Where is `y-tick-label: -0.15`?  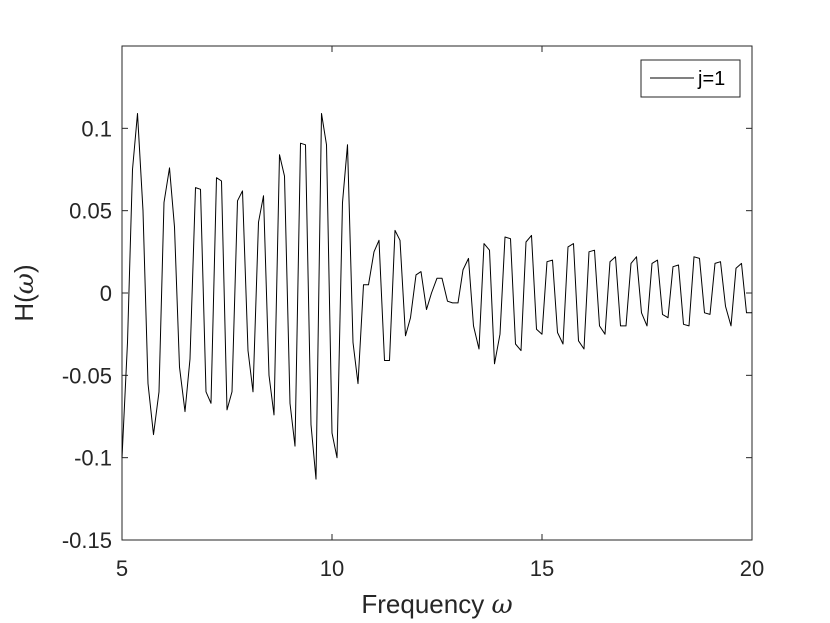 y-tick-label: -0.15 is located at coordinates (87, 540).